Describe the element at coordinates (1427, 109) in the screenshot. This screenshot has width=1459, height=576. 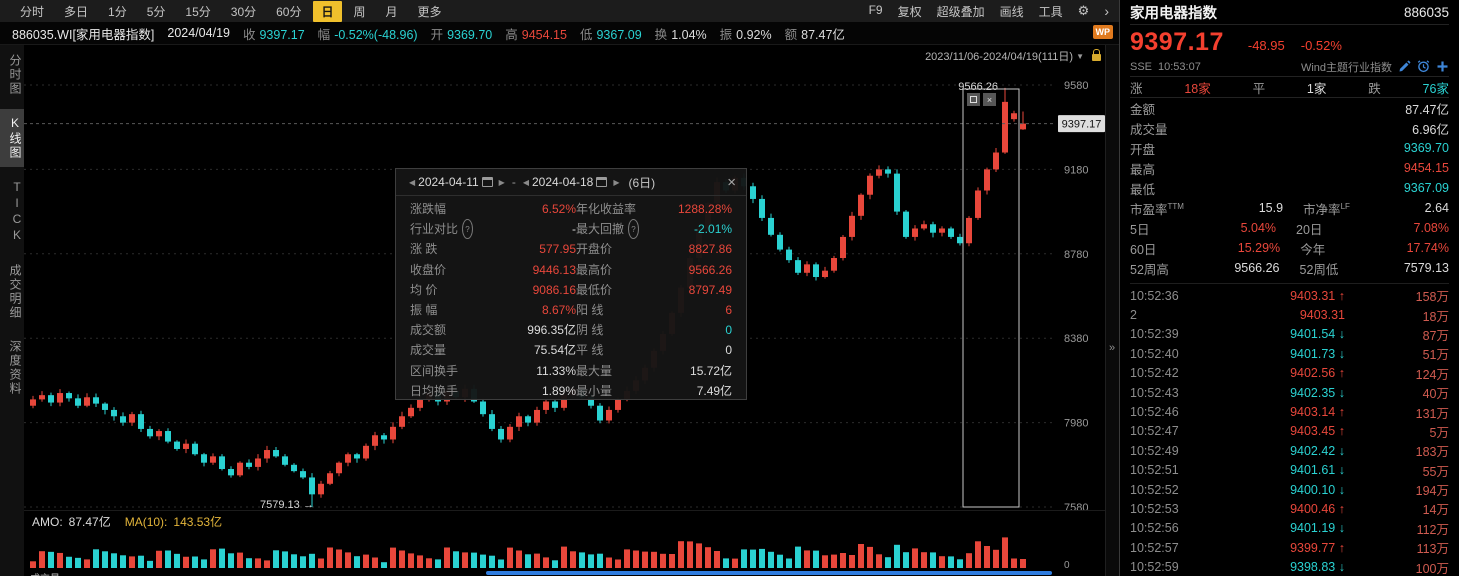
I see `stat-value: 87.47亿` at that location.